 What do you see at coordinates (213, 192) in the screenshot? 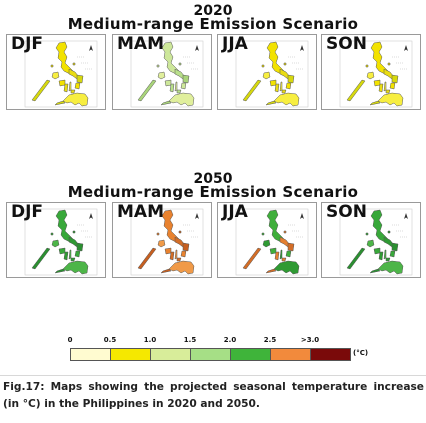
I see `scenario-title-2050: Medium-range Emission Scenario` at bounding box center [213, 192].